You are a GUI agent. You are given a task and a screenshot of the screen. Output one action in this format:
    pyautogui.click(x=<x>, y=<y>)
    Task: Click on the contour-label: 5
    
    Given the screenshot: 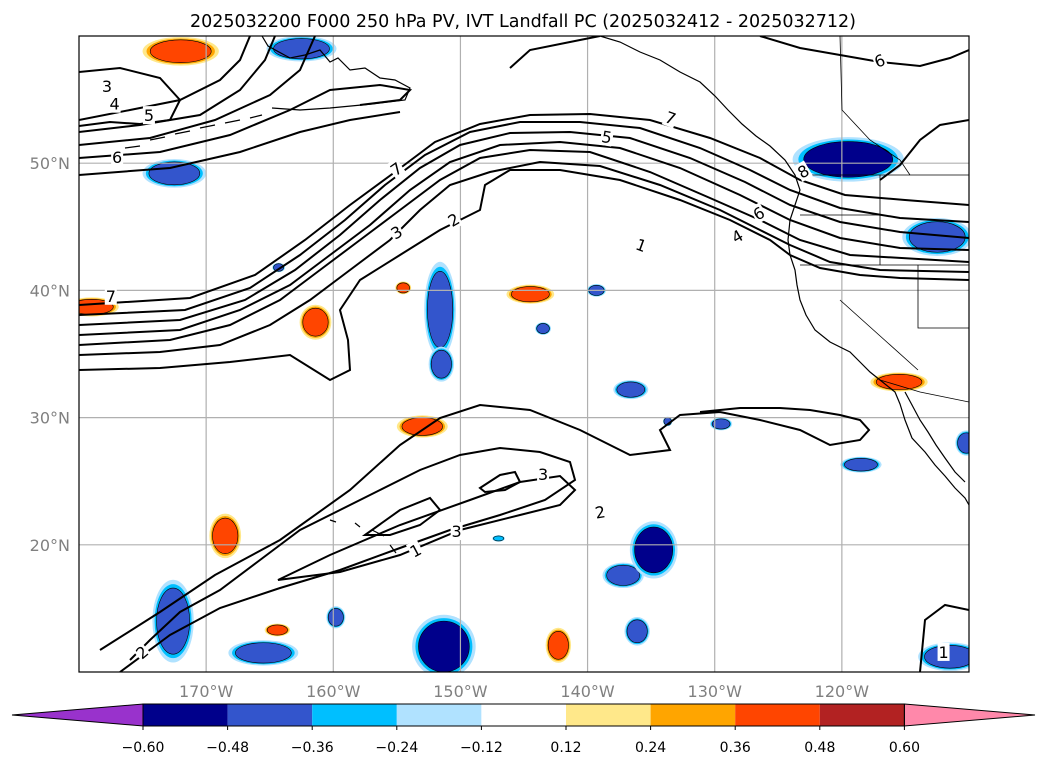 What is the action you would take?
    pyautogui.click(x=148, y=115)
    